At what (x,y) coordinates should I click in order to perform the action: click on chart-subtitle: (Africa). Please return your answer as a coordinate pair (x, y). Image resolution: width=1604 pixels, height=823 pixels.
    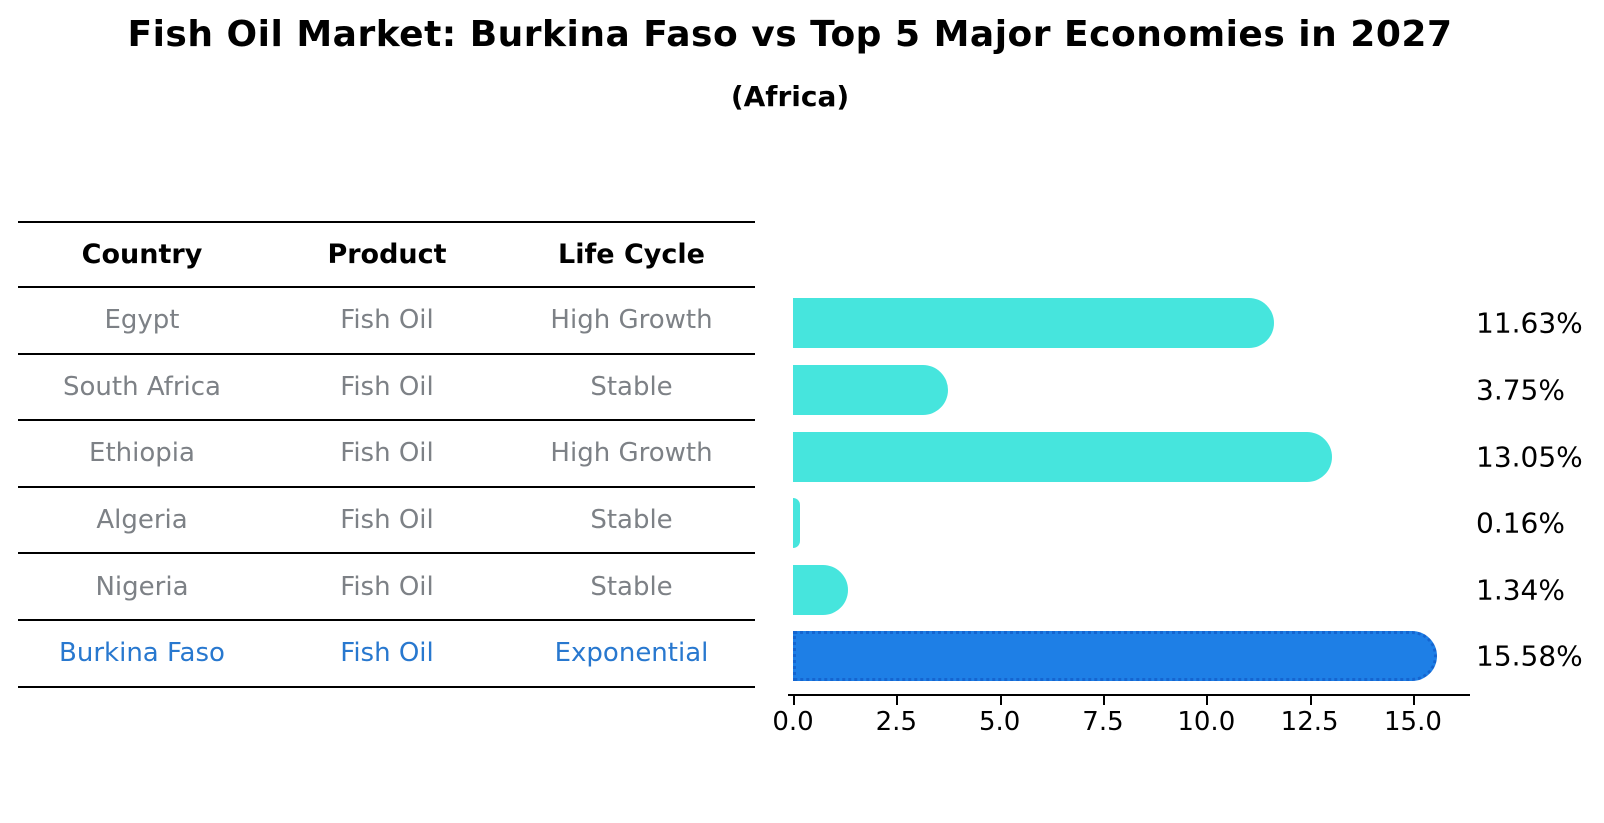
    Looking at the image, I should click on (790, 96).